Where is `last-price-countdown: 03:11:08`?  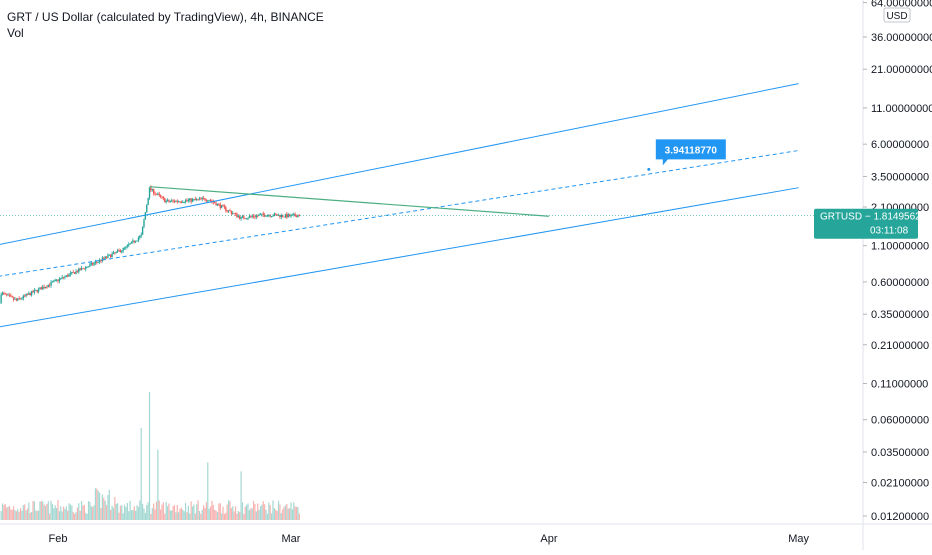
last-price-countdown: 03:11:08 is located at coordinates (889, 231).